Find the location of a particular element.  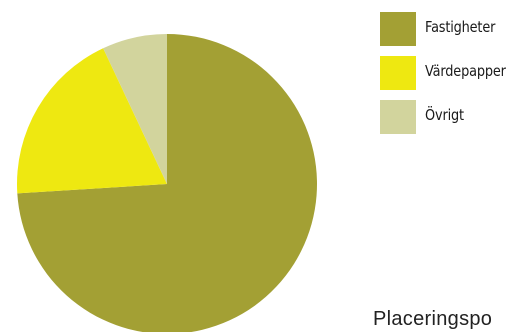

legend-item-fastigheter: Fastigheter is located at coordinates (454, 29).